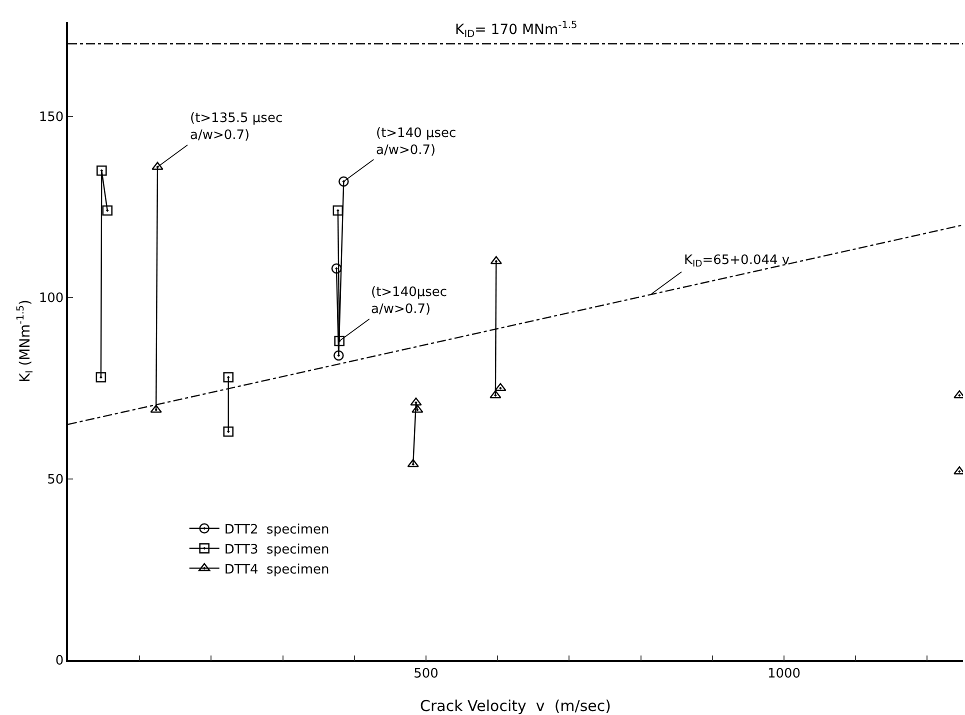 The height and width of the screenshot is (715, 965). I want to click on legend-label: DTT2 specimen, so click(277, 530).